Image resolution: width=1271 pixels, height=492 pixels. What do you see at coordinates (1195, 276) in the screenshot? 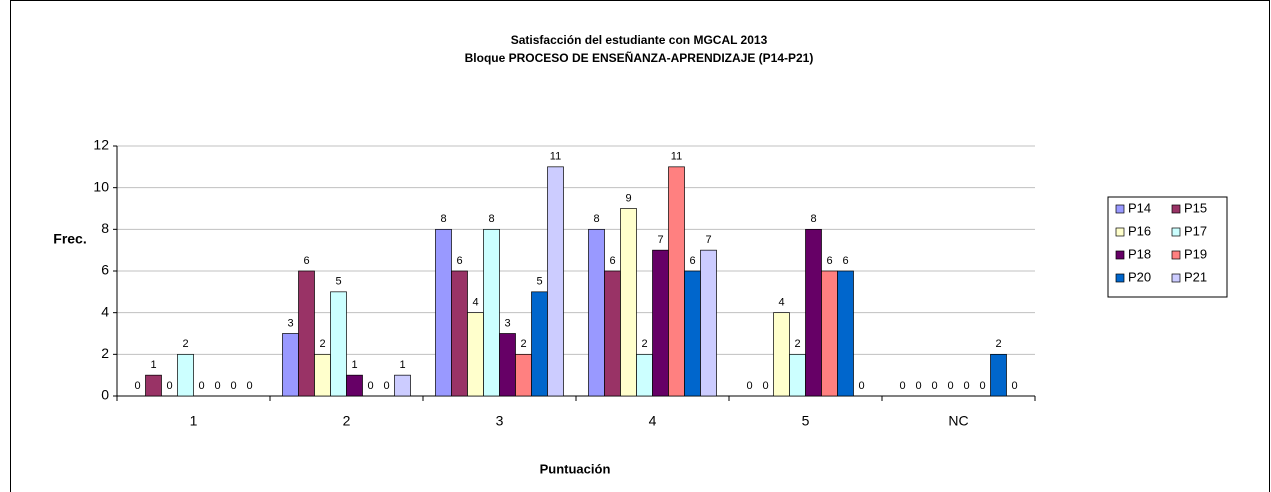
I see `legend-label: P21` at bounding box center [1195, 276].